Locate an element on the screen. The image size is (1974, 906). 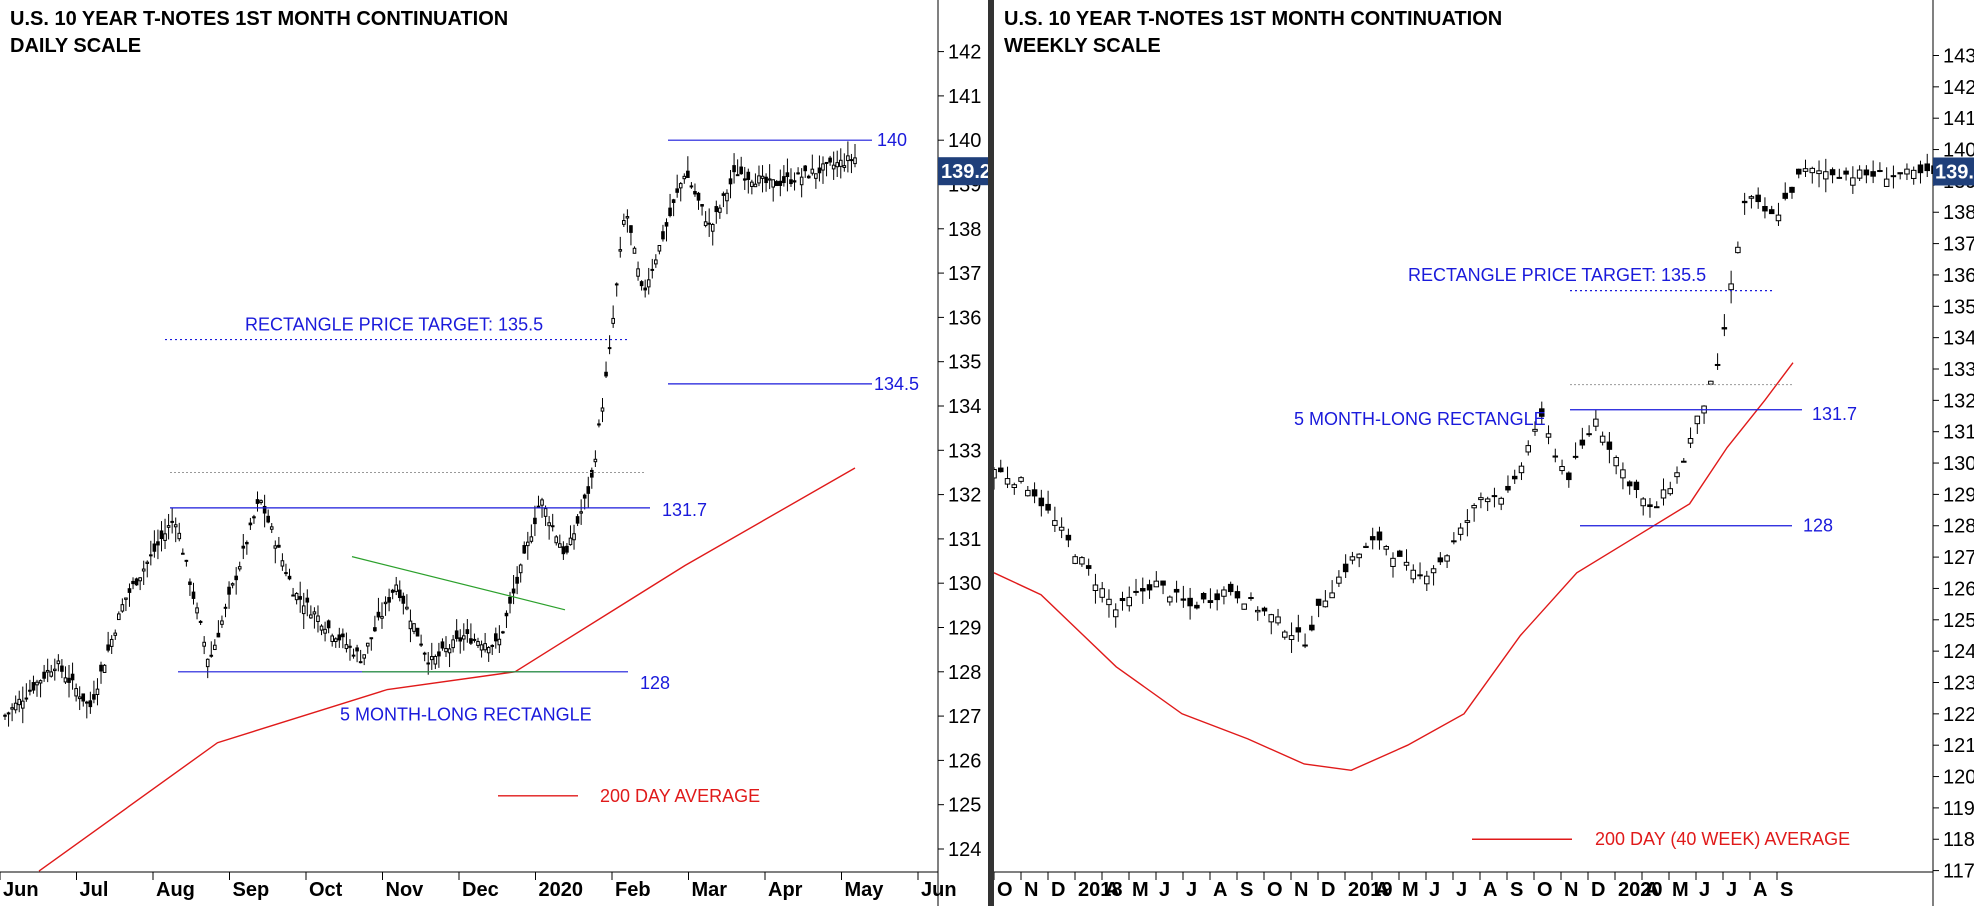
y-tick-label: 129 is located at coordinates (1958, 495).